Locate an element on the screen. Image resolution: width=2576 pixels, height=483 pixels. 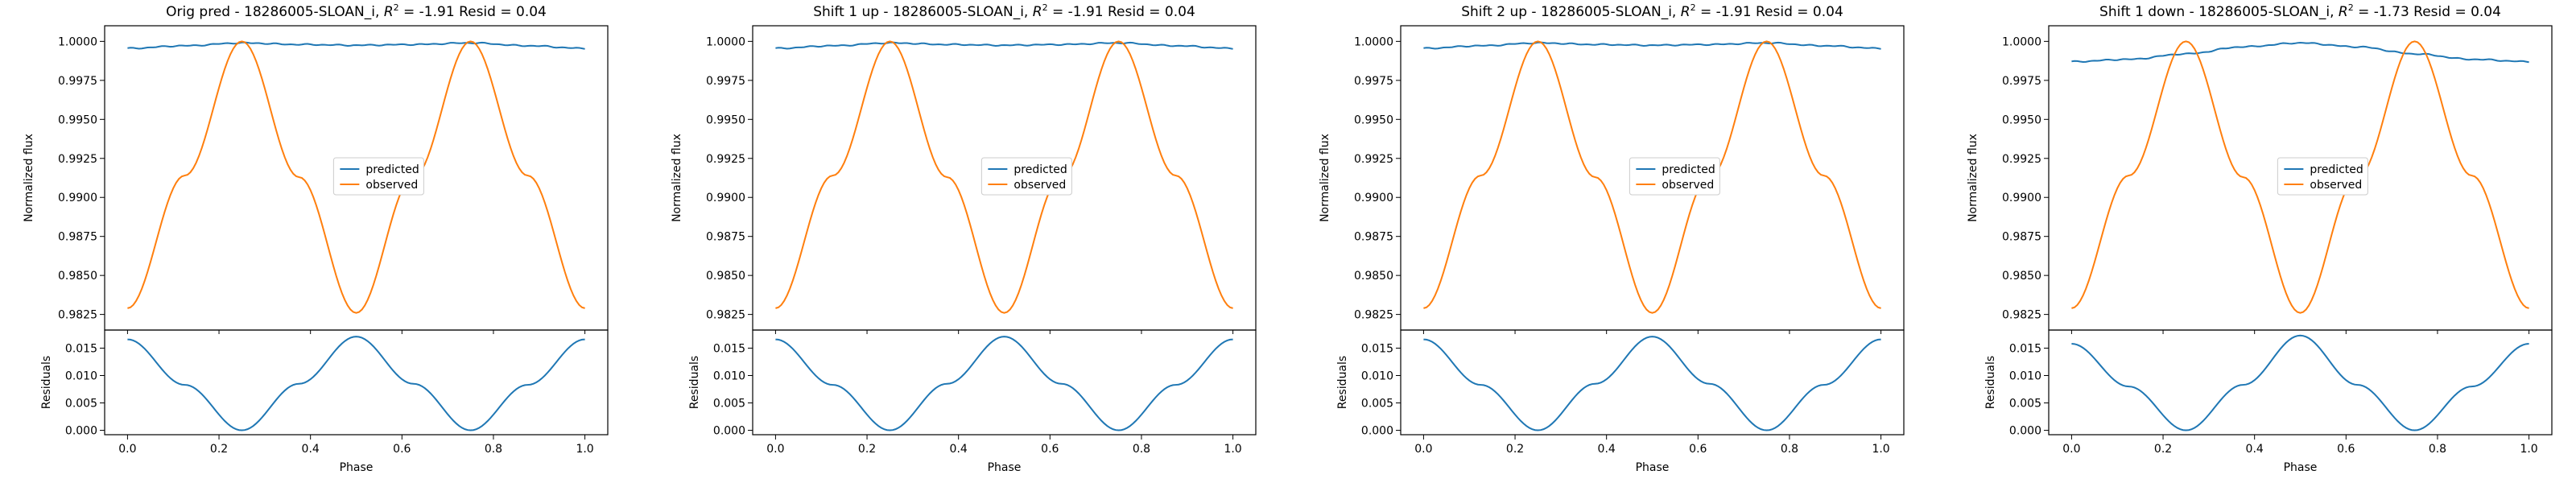
title-prefix: Orig pred - 18286005-SLOAN_i, is located at coordinates (275, 12).